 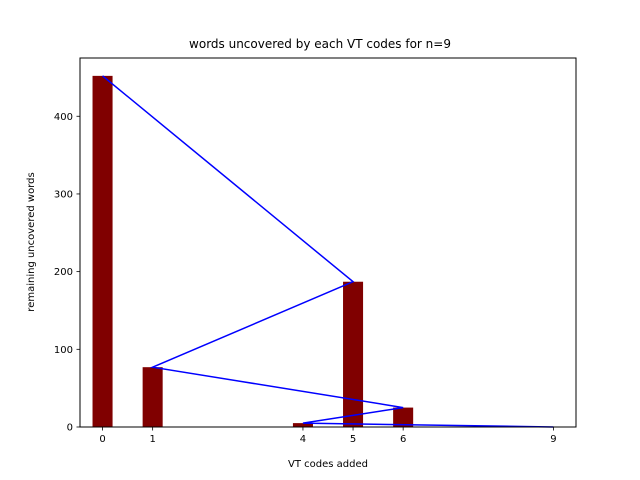 I want to click on x-axis: 0 1 4 5 6 9, so click(x=328, y=436).